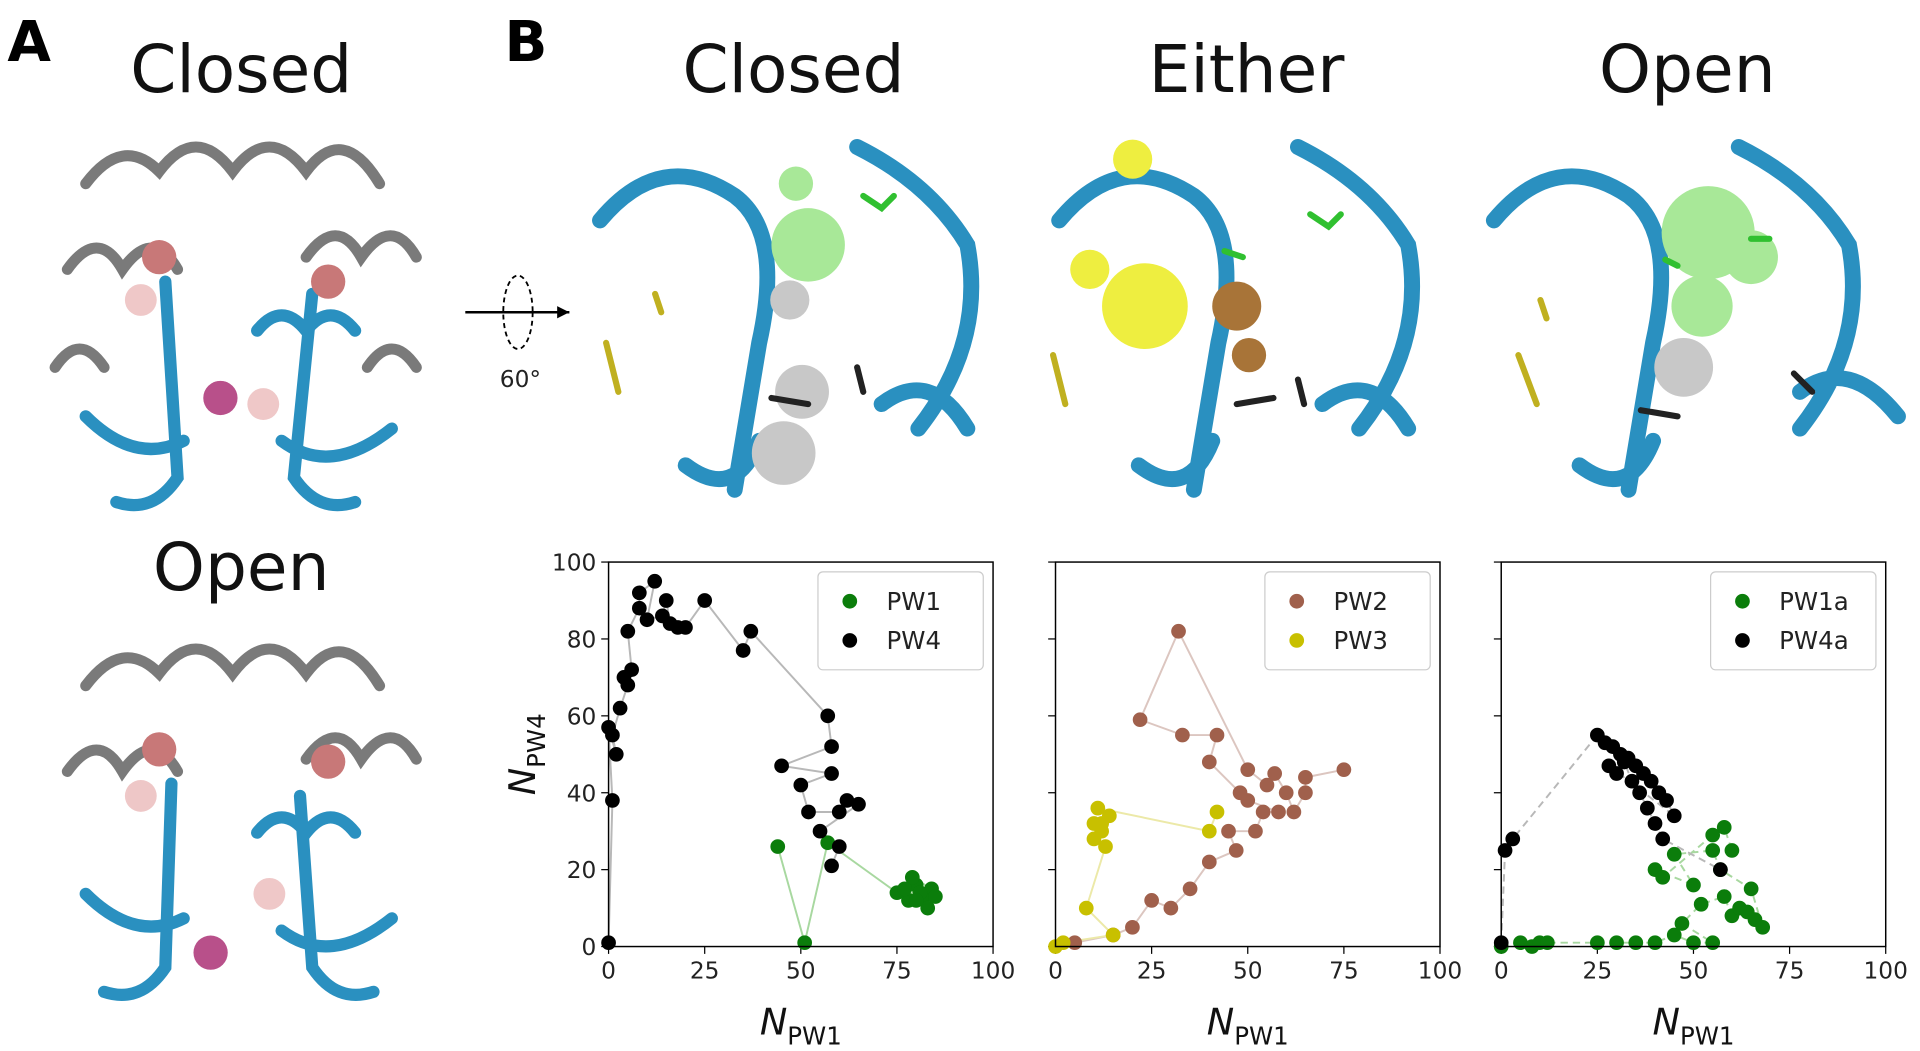 This screenshot has height=1051, width=1920. What do you see at coordinates (574, 563) in the screenshot?
I see `y-tick-label: 100` at bounding box center [574, 563].